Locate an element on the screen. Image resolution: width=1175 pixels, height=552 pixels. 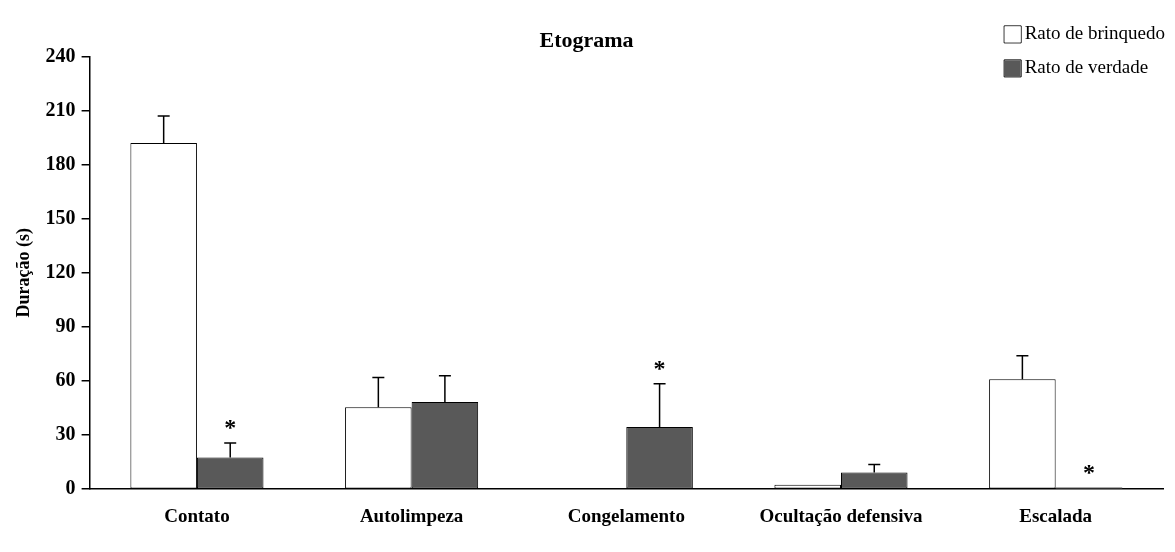
legend-label: Rato de brinquedo is located at coordinates (1094, 33).